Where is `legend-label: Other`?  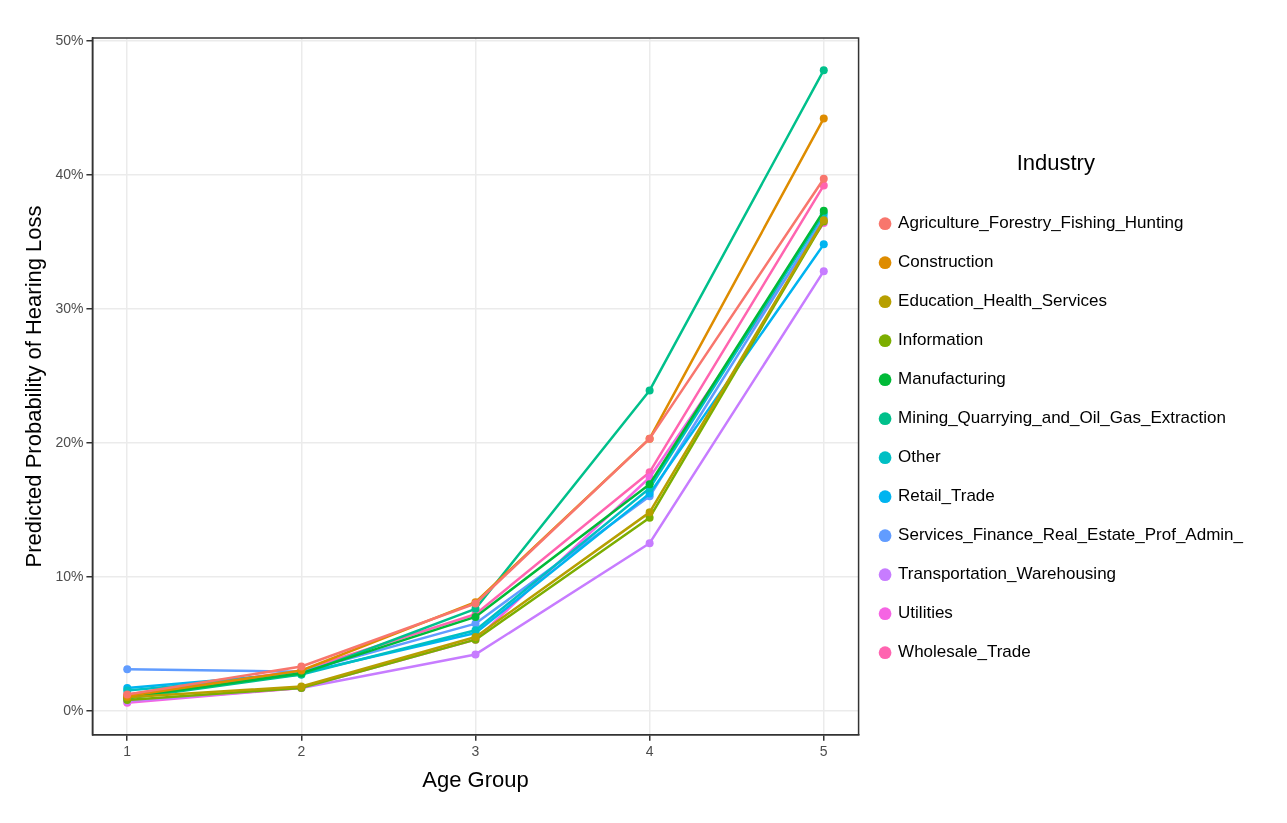 legend-label: Other is located at coordinates (919, 457).